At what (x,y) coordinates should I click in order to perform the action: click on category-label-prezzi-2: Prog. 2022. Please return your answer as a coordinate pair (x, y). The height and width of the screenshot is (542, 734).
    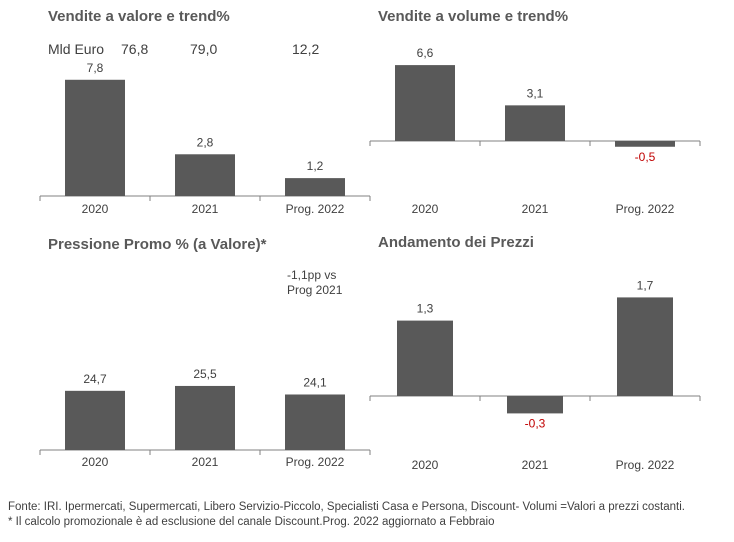
    Looking at the image, I should click on (645, 465).